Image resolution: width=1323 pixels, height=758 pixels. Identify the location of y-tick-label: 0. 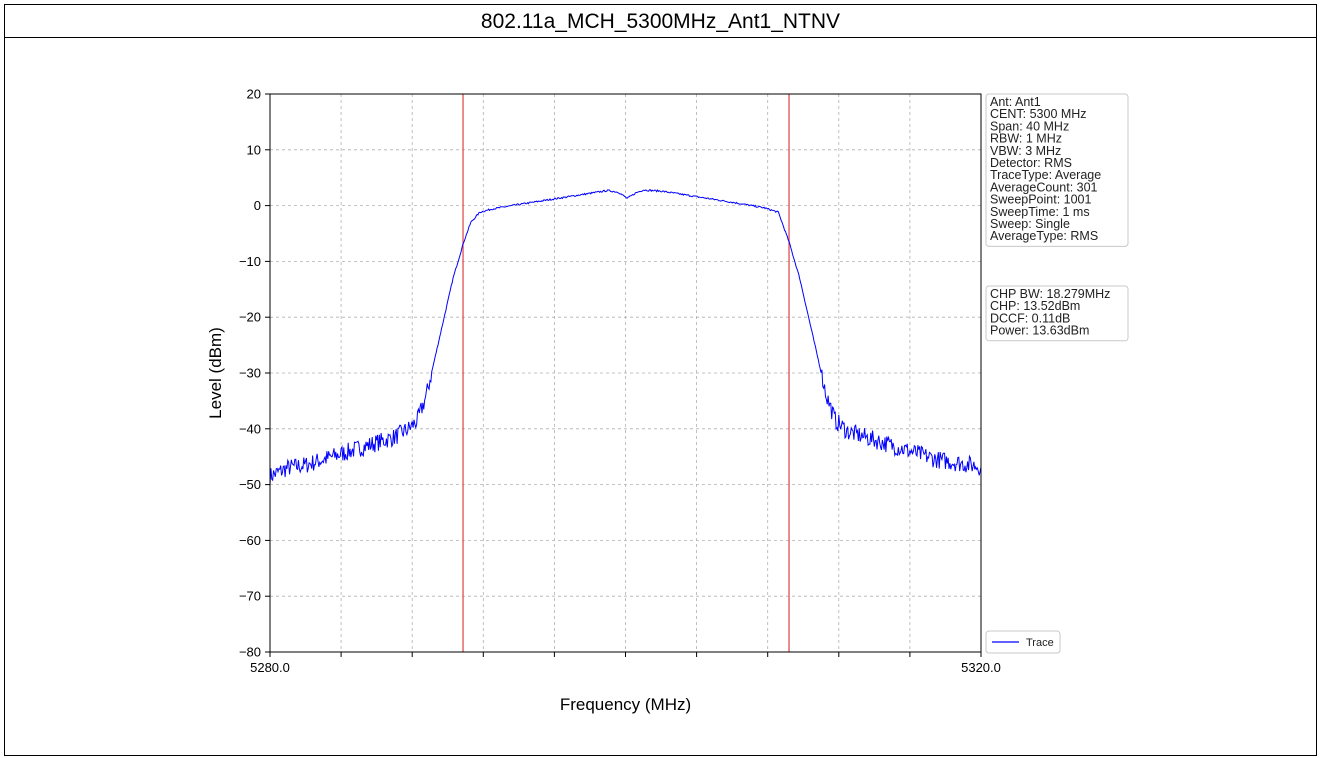
(257, 205).